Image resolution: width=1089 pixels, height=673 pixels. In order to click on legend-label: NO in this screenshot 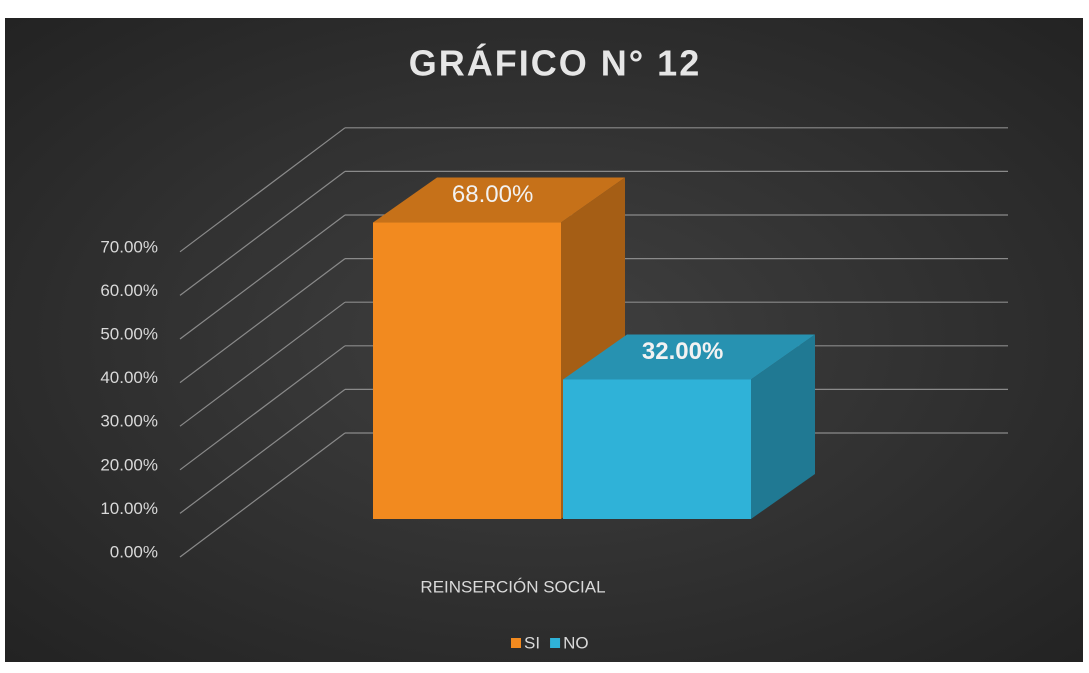, I will do `click(576, 642)`.